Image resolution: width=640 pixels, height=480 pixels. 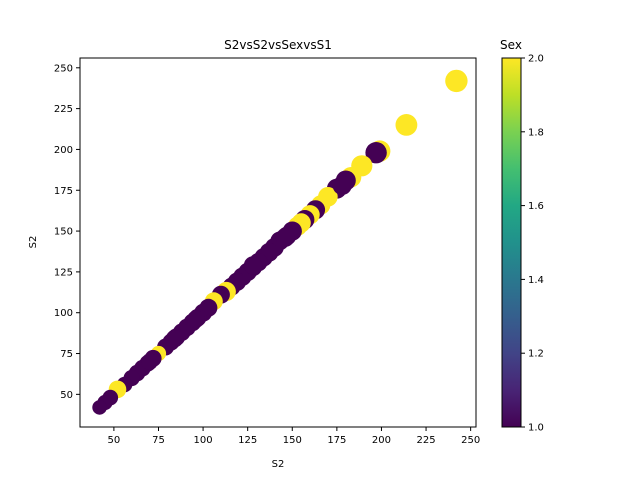 What do you see at coordinates (336, 440) in the screenshot?
I see `x-tick-label: 175` at bounding box center [336, 440].